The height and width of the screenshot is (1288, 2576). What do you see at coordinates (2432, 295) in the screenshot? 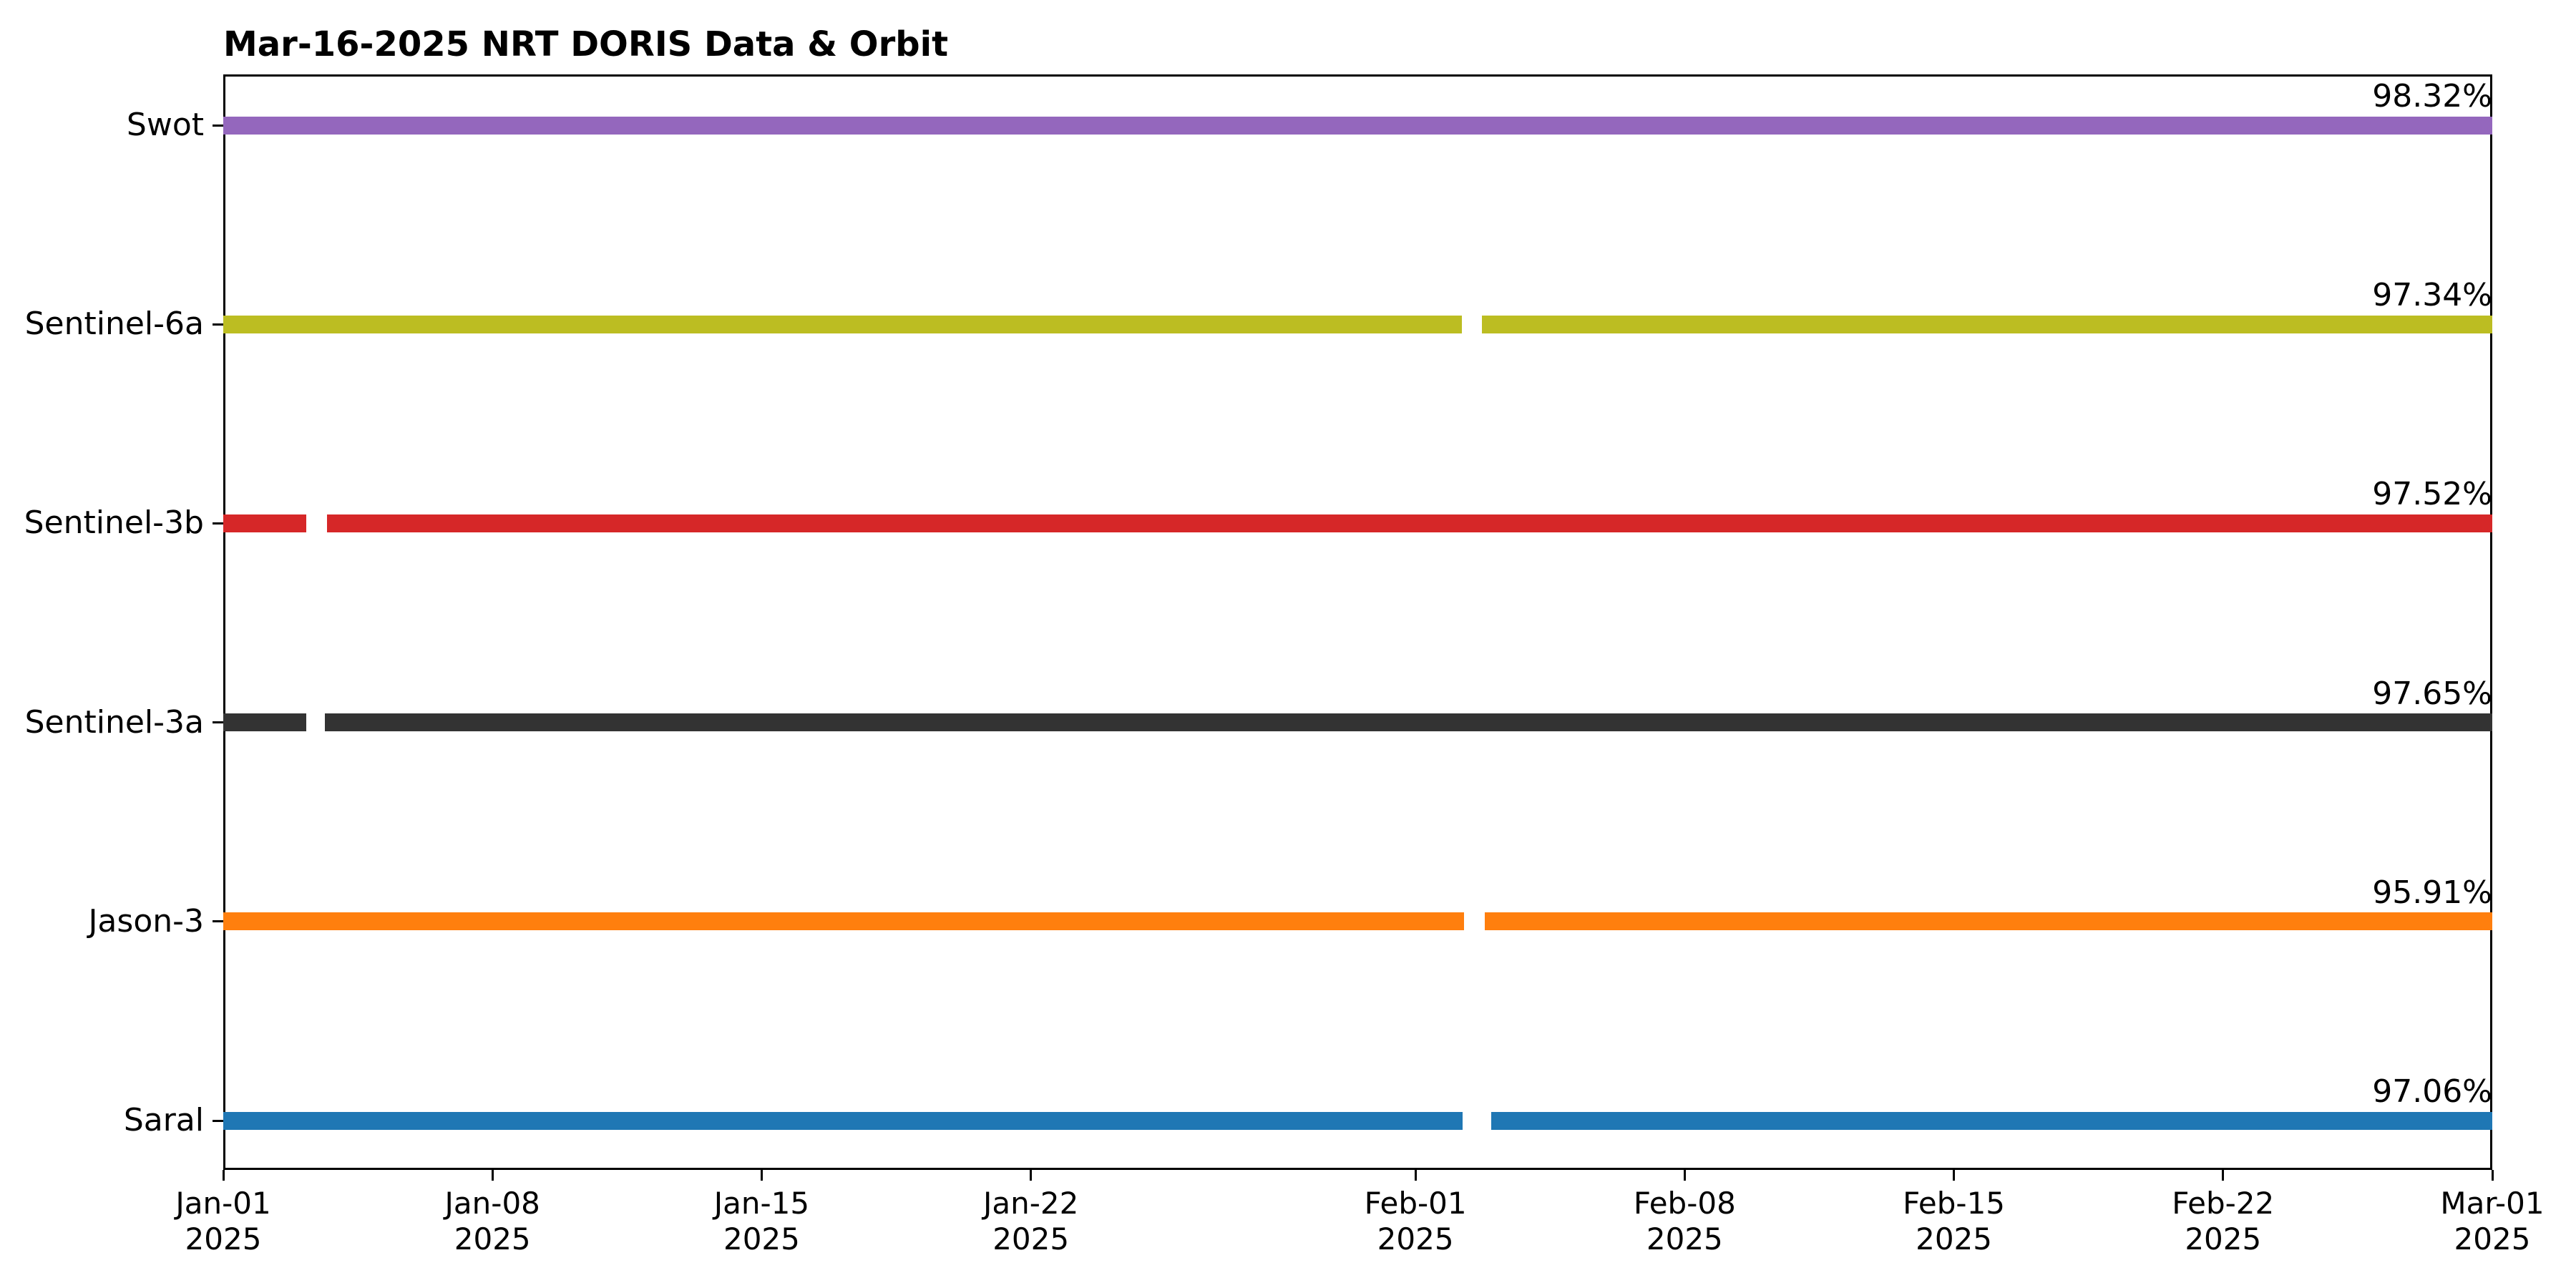
I see `percent-label-sentinel-6a: 97.34%` at bounding box center [2432, 295].